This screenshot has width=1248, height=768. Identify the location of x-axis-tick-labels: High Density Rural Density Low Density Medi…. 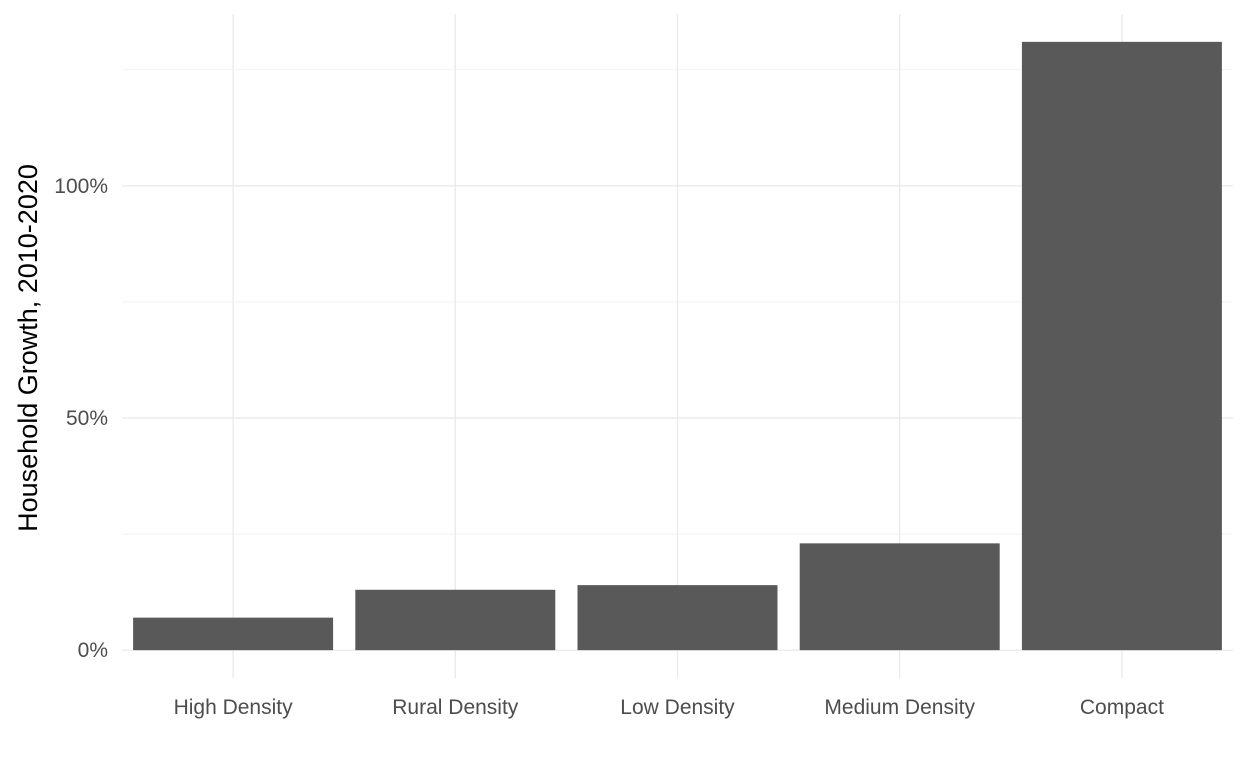
(669, 707).